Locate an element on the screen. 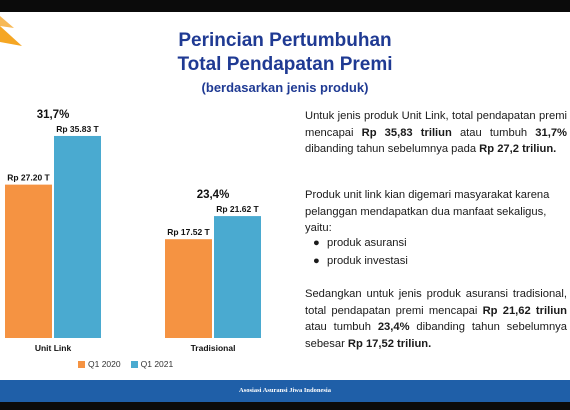  legend-label-q1-2021: Q1 2021 is located at coordinates (157, 364).